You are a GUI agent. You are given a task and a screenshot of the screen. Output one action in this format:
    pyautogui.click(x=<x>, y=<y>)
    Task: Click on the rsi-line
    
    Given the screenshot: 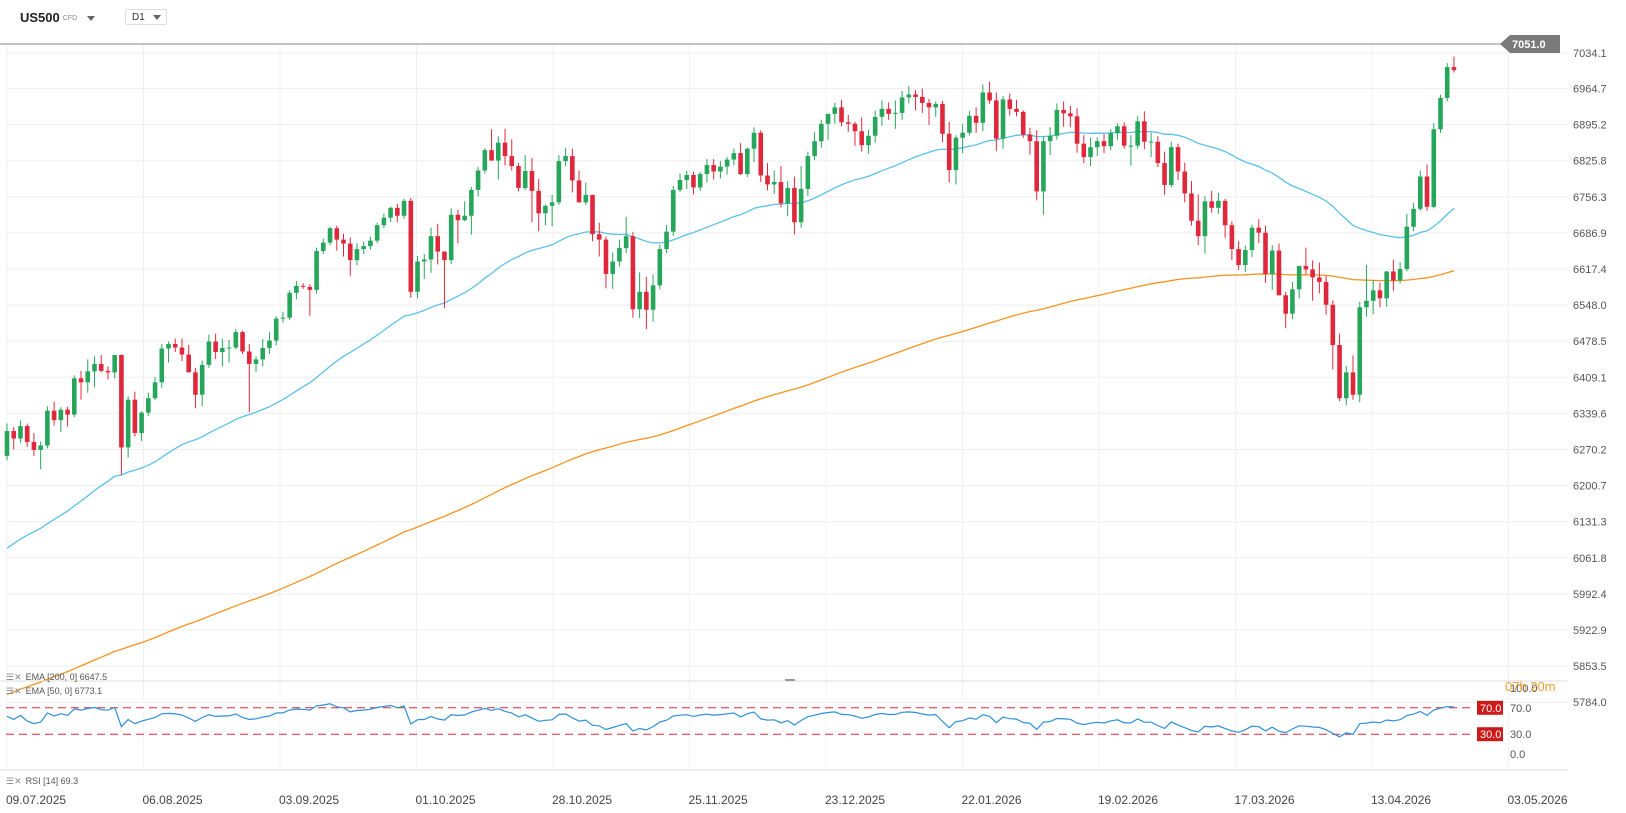 What is the action you would take?
    pyautogui.click(x=730, y=720)
    